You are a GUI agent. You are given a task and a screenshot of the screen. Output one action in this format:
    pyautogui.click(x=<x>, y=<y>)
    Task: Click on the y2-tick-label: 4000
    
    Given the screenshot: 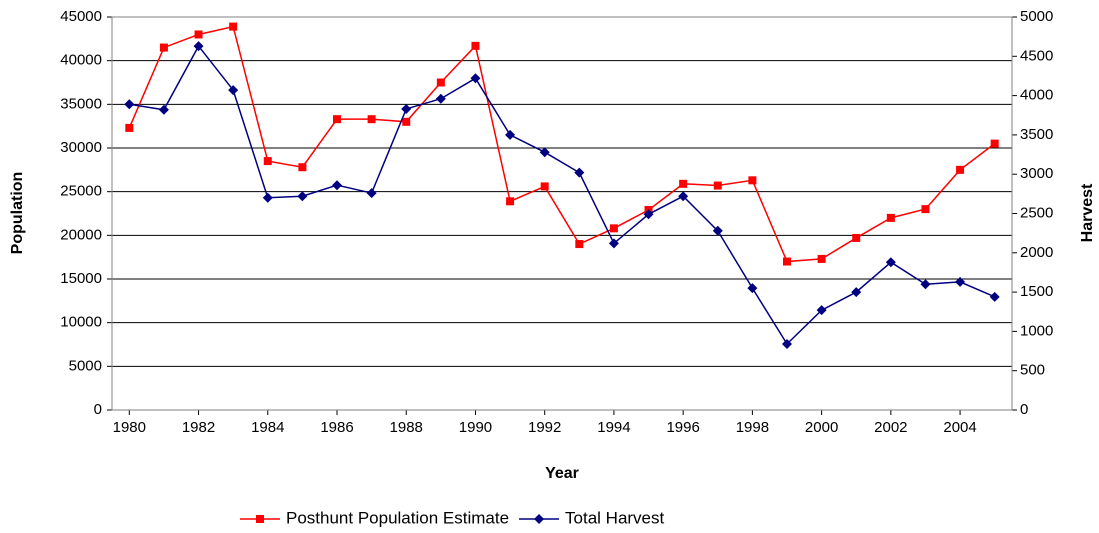 What is the action you would take?
    pyautogui.click(x=1036, y=95)
    